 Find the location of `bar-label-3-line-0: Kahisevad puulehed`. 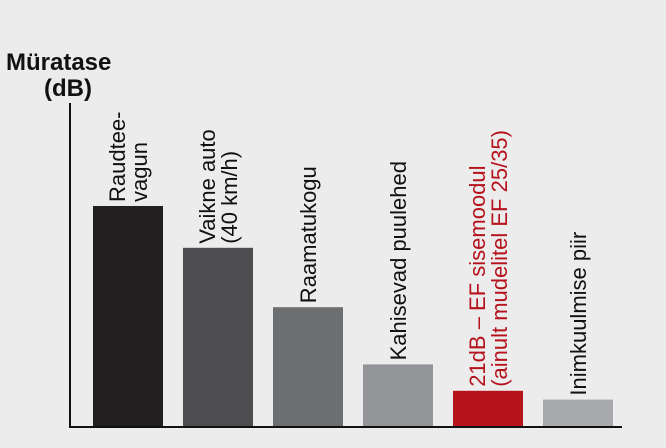

bar-label-3-line-0: Kahisevad puulehed is located at coordinates (398, 260).